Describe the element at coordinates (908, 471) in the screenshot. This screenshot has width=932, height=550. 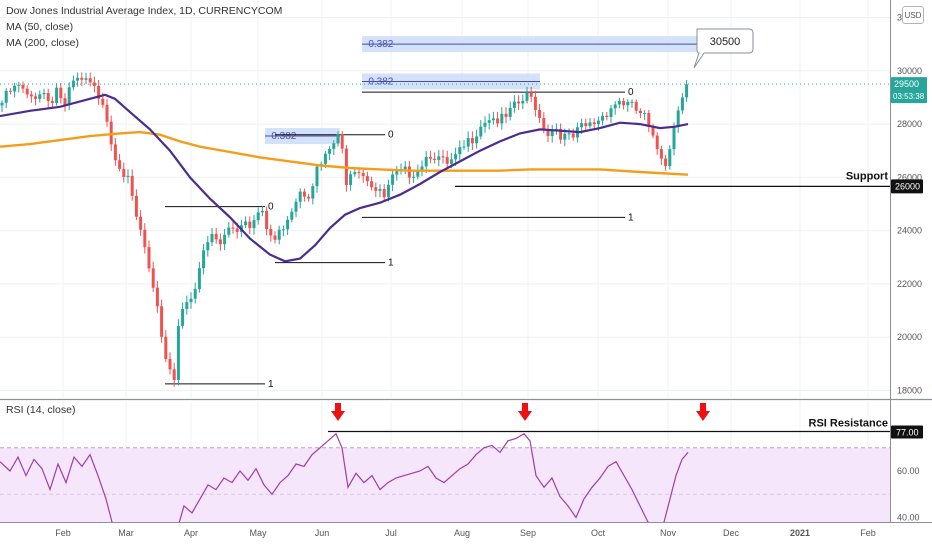
I see `rsi-tick-label: 60.00` at that location.